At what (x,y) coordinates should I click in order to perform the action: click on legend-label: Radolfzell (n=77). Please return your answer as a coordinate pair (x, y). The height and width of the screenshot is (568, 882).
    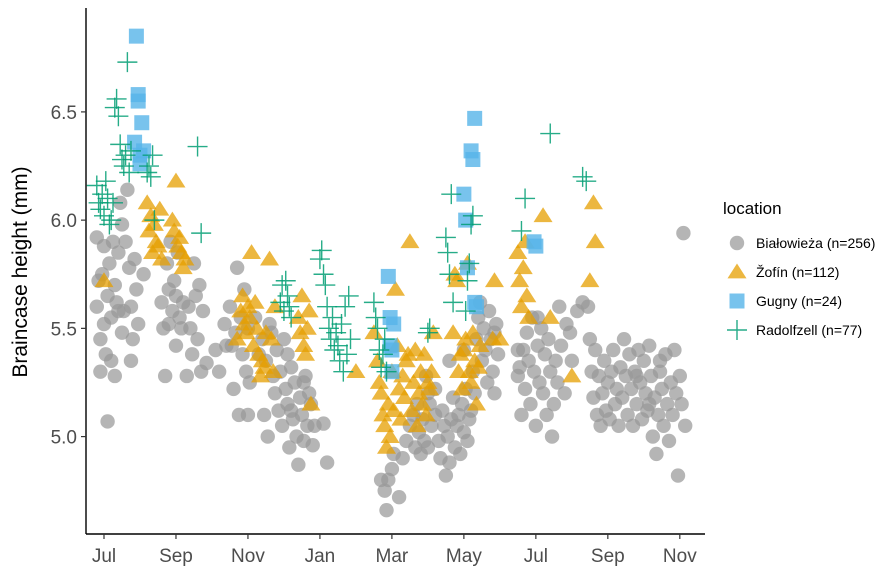
    Looking at the image, I should click on (809, 330).